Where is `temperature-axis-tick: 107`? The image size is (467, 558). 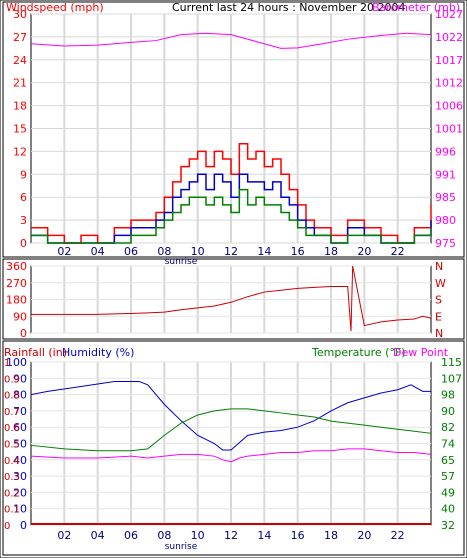 temperature-axis-tick: 107 is located at coordinates (451, 378).